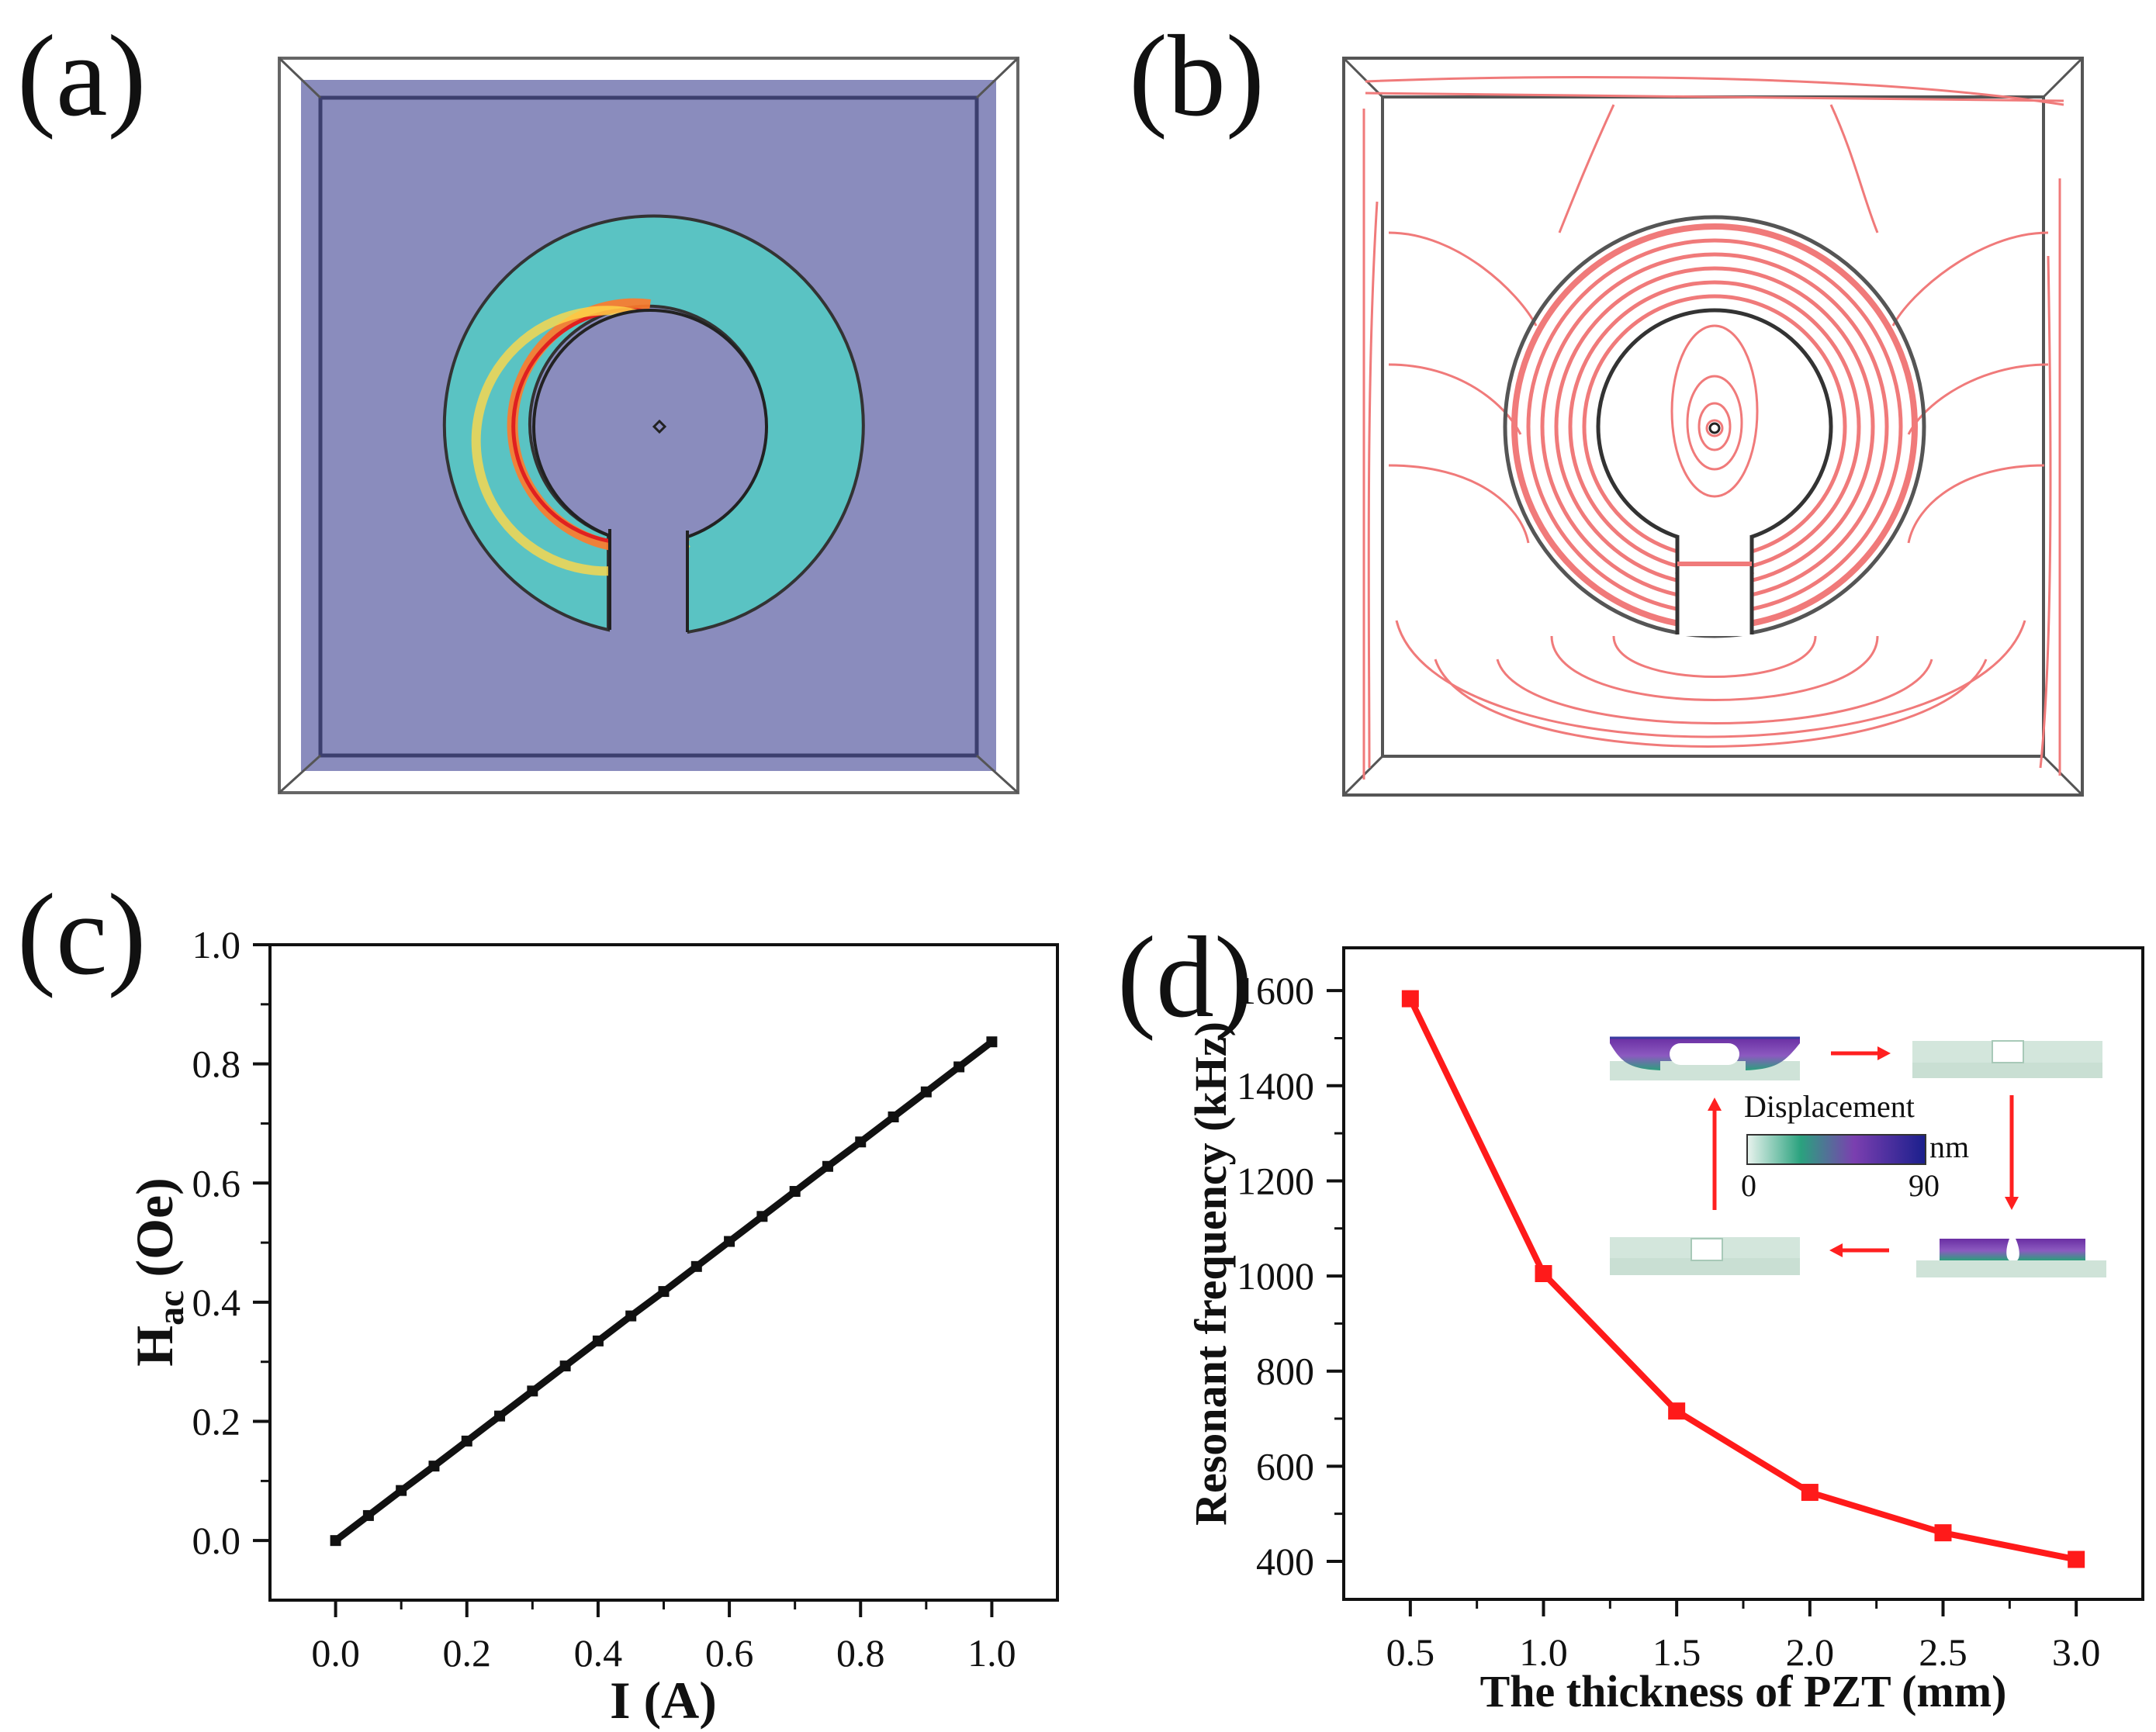 This screenshot has height=1732, width=2156. Describe the element at coordinates (1197, 76) in the screenshot. I see `panel-label-b: (b)` at that location.